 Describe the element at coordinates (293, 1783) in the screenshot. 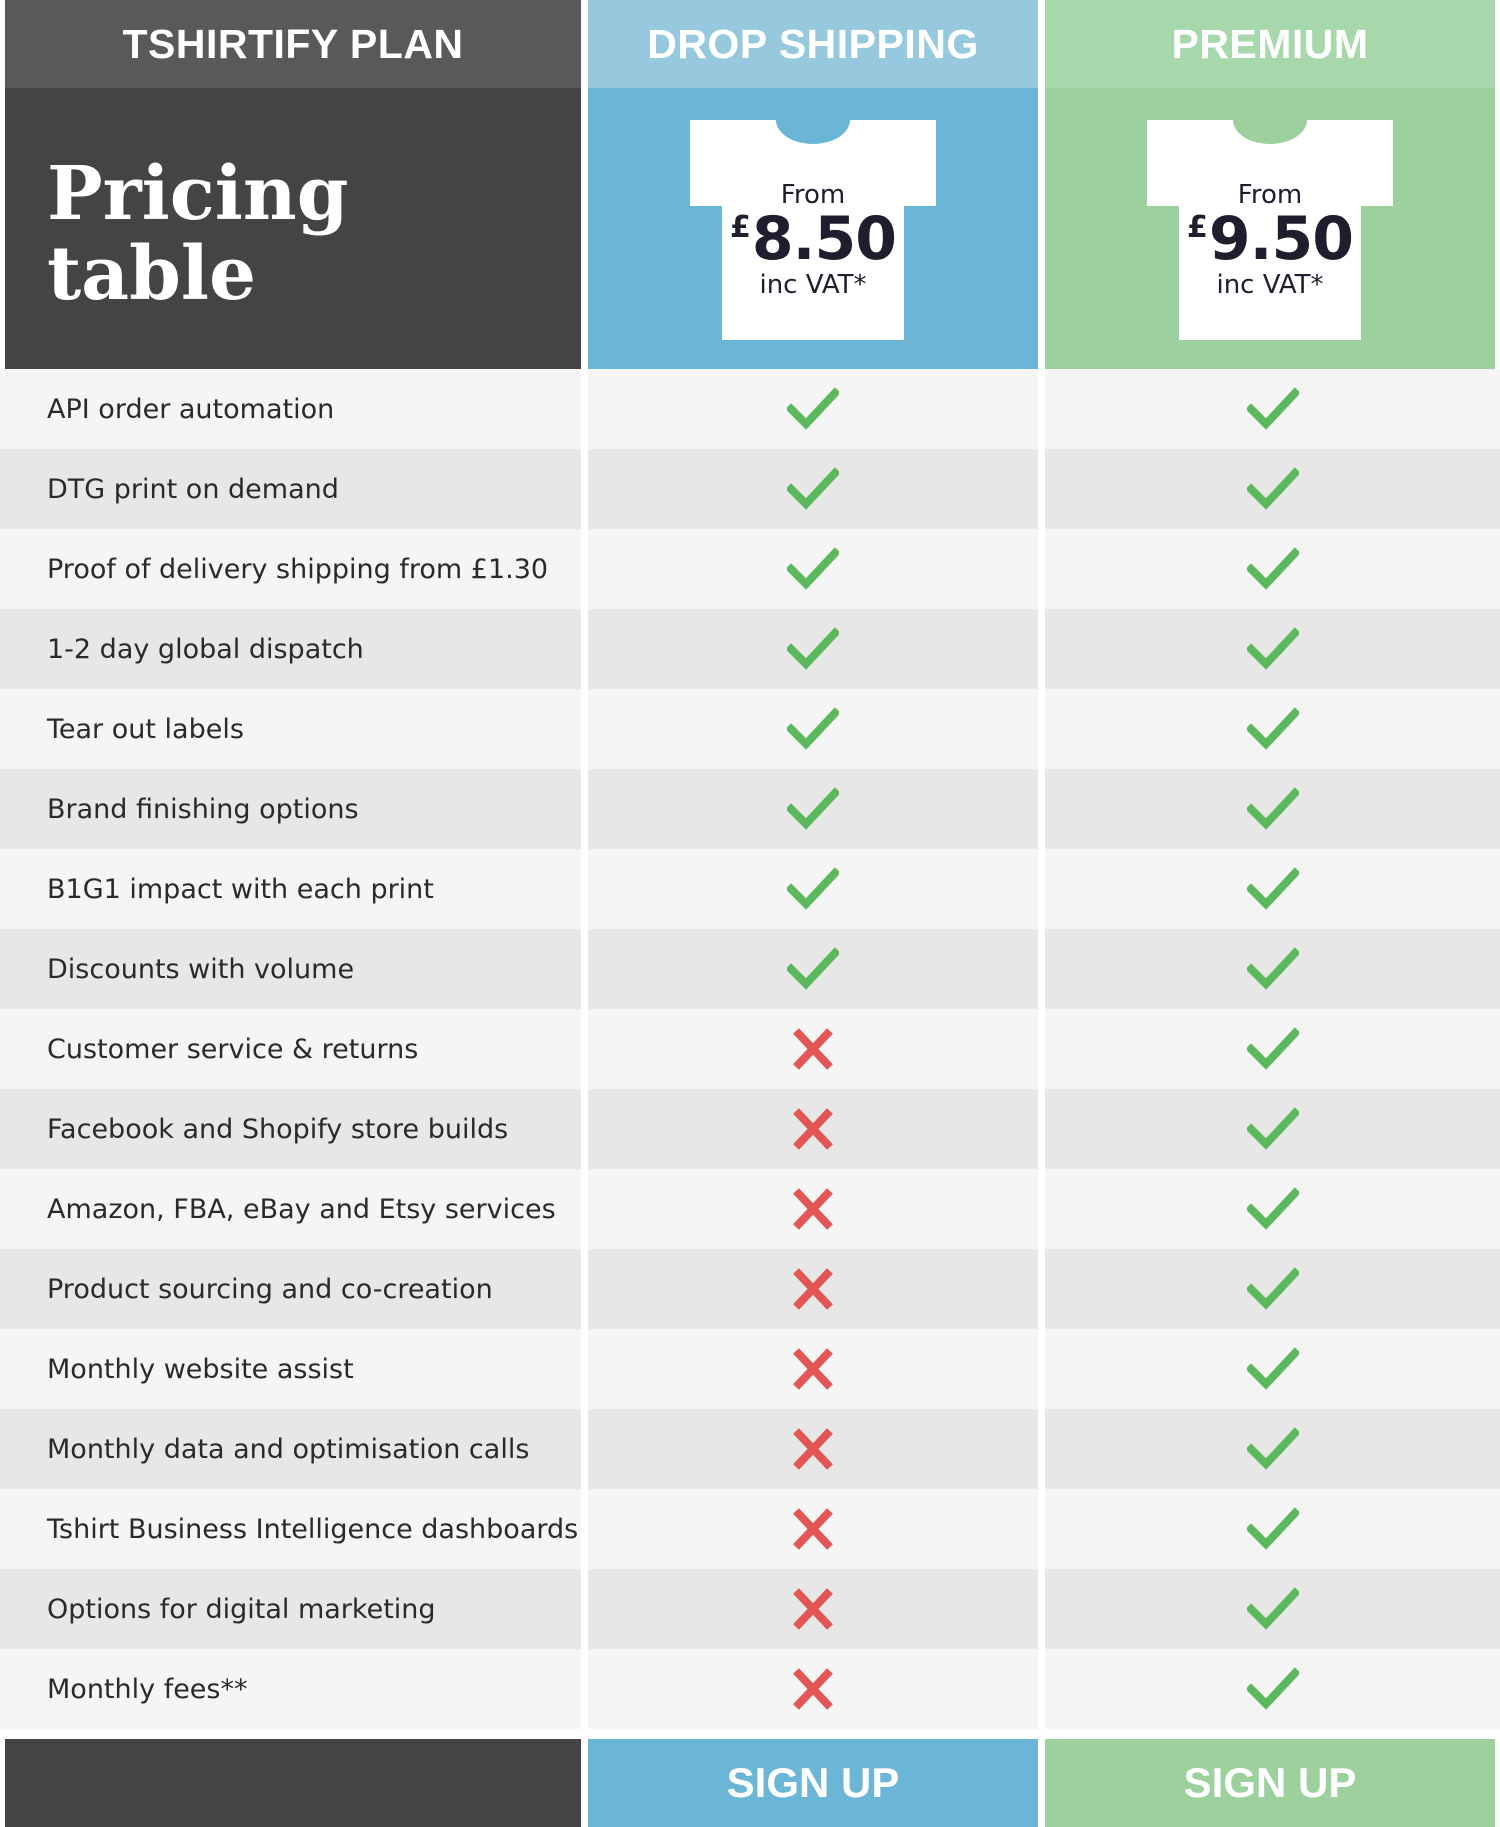

I see `footer-spacer` at that location.